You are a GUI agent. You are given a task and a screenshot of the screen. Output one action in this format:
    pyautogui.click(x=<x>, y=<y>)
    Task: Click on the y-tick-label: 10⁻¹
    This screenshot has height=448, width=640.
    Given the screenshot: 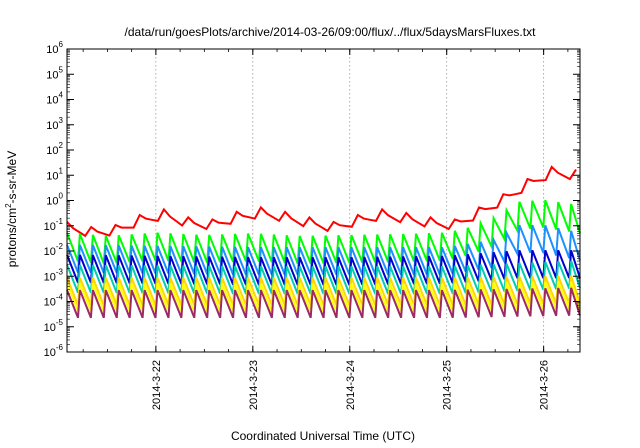 What is the action you would take?
    pyautogui.click(x=54, y=225)
    